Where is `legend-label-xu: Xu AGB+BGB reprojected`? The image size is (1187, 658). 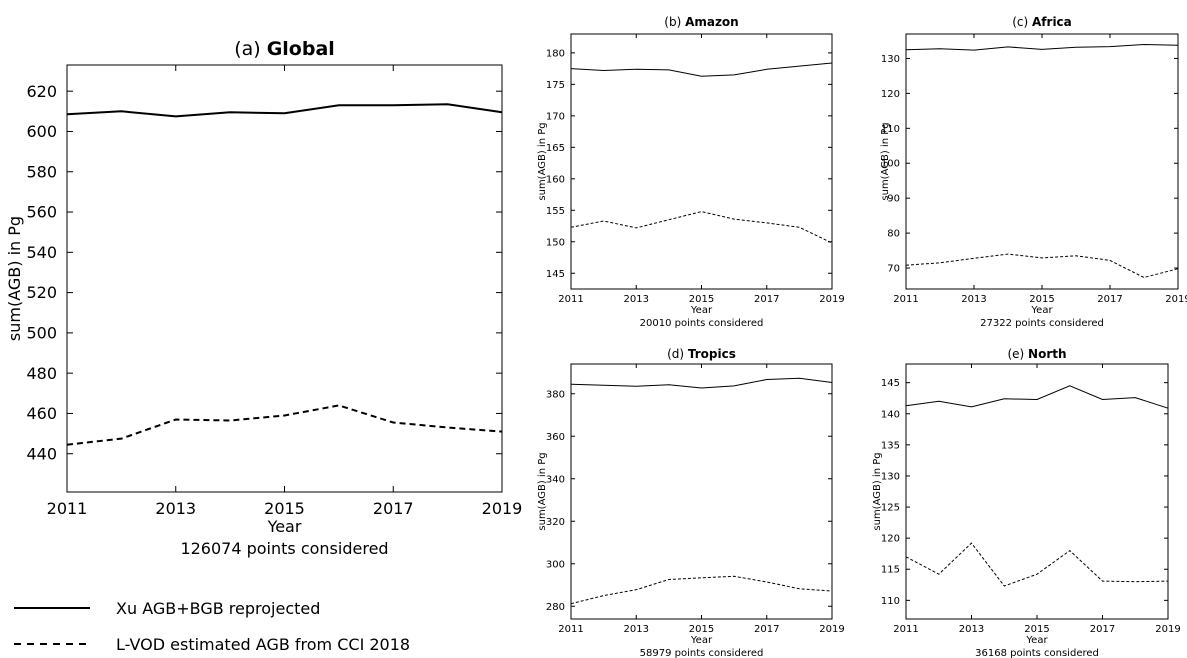
legend-label-xu: Xu AGB+BGB reprojected is located at coordinates (218, 608).